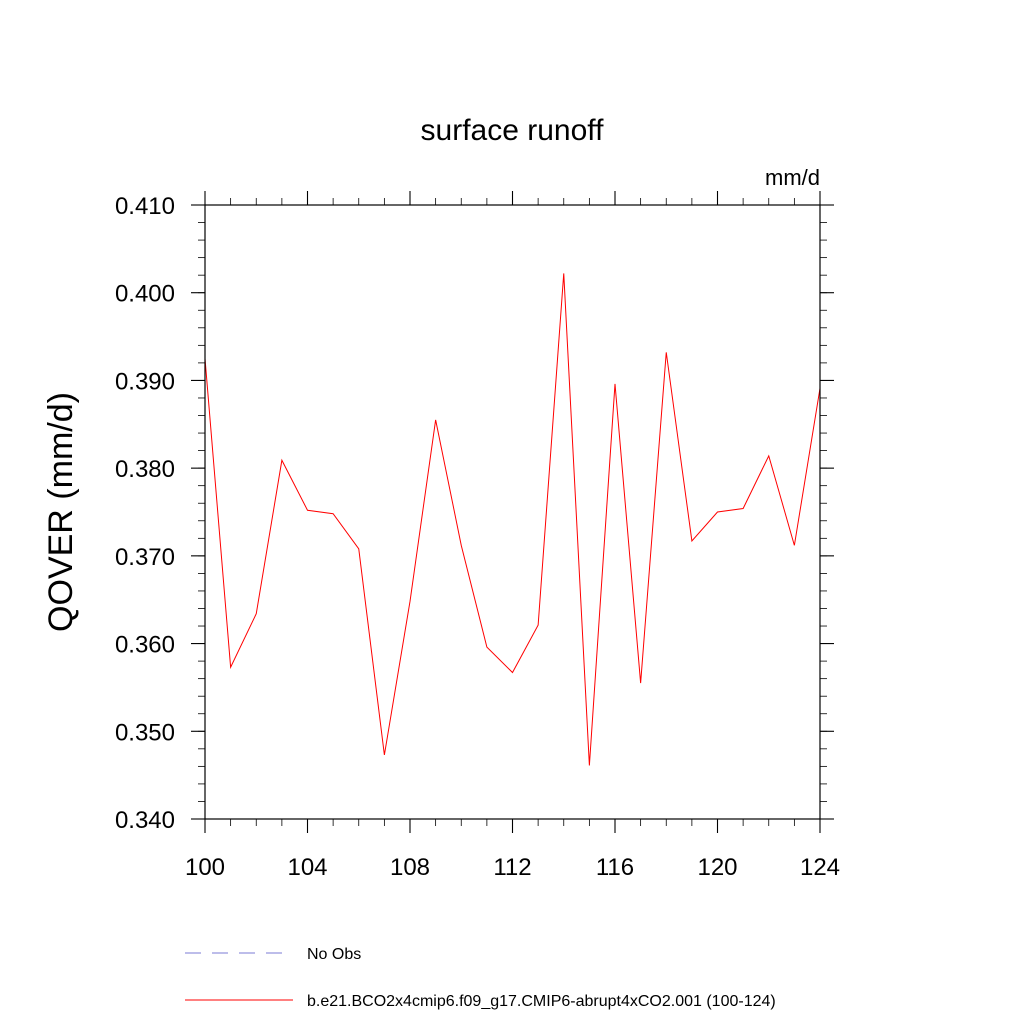 The image size is (1024, 1024). I want to click on x-tick-label: 108, so click(410, 867).